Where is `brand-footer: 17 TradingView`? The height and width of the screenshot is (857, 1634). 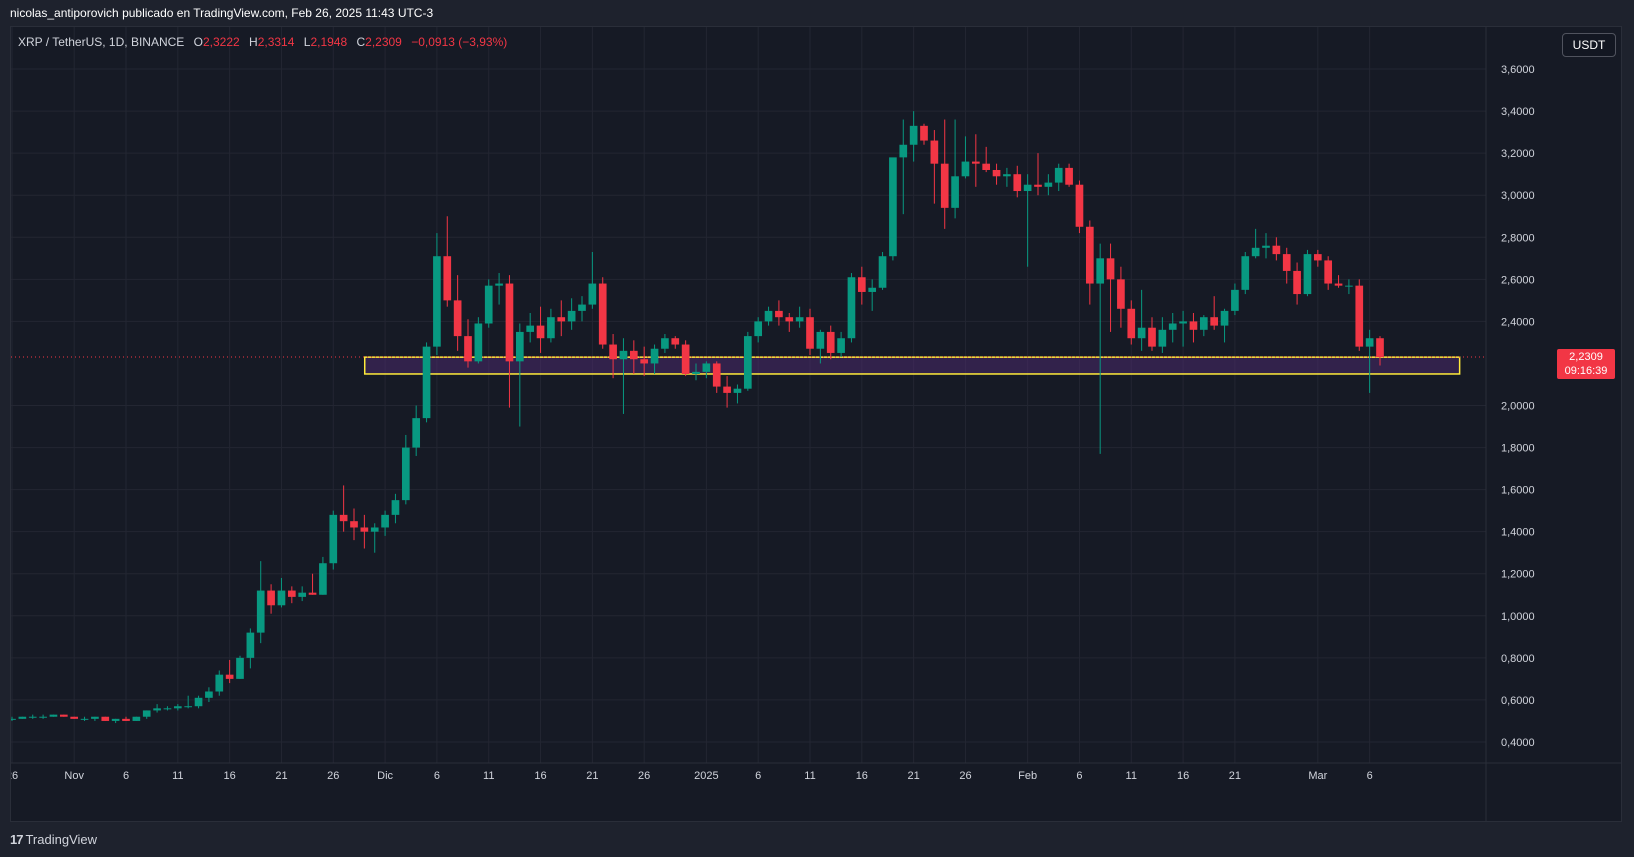 brand-footer: 17 TradingView is located at coordinates (53, 839).